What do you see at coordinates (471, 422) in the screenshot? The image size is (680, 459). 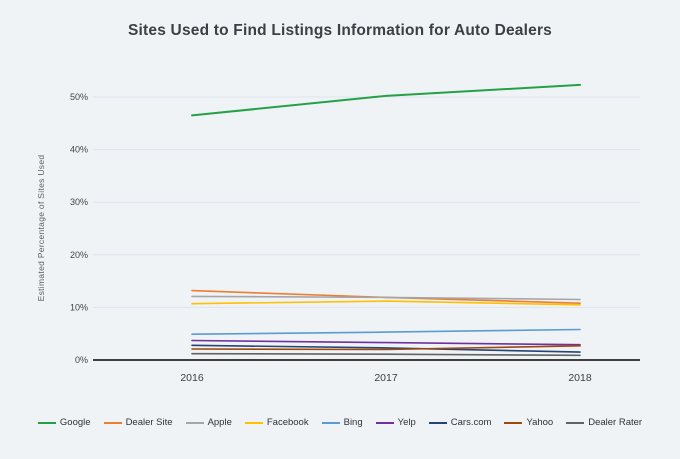 I see `legend-label: Cars.com` at bounding box center [471, 422].